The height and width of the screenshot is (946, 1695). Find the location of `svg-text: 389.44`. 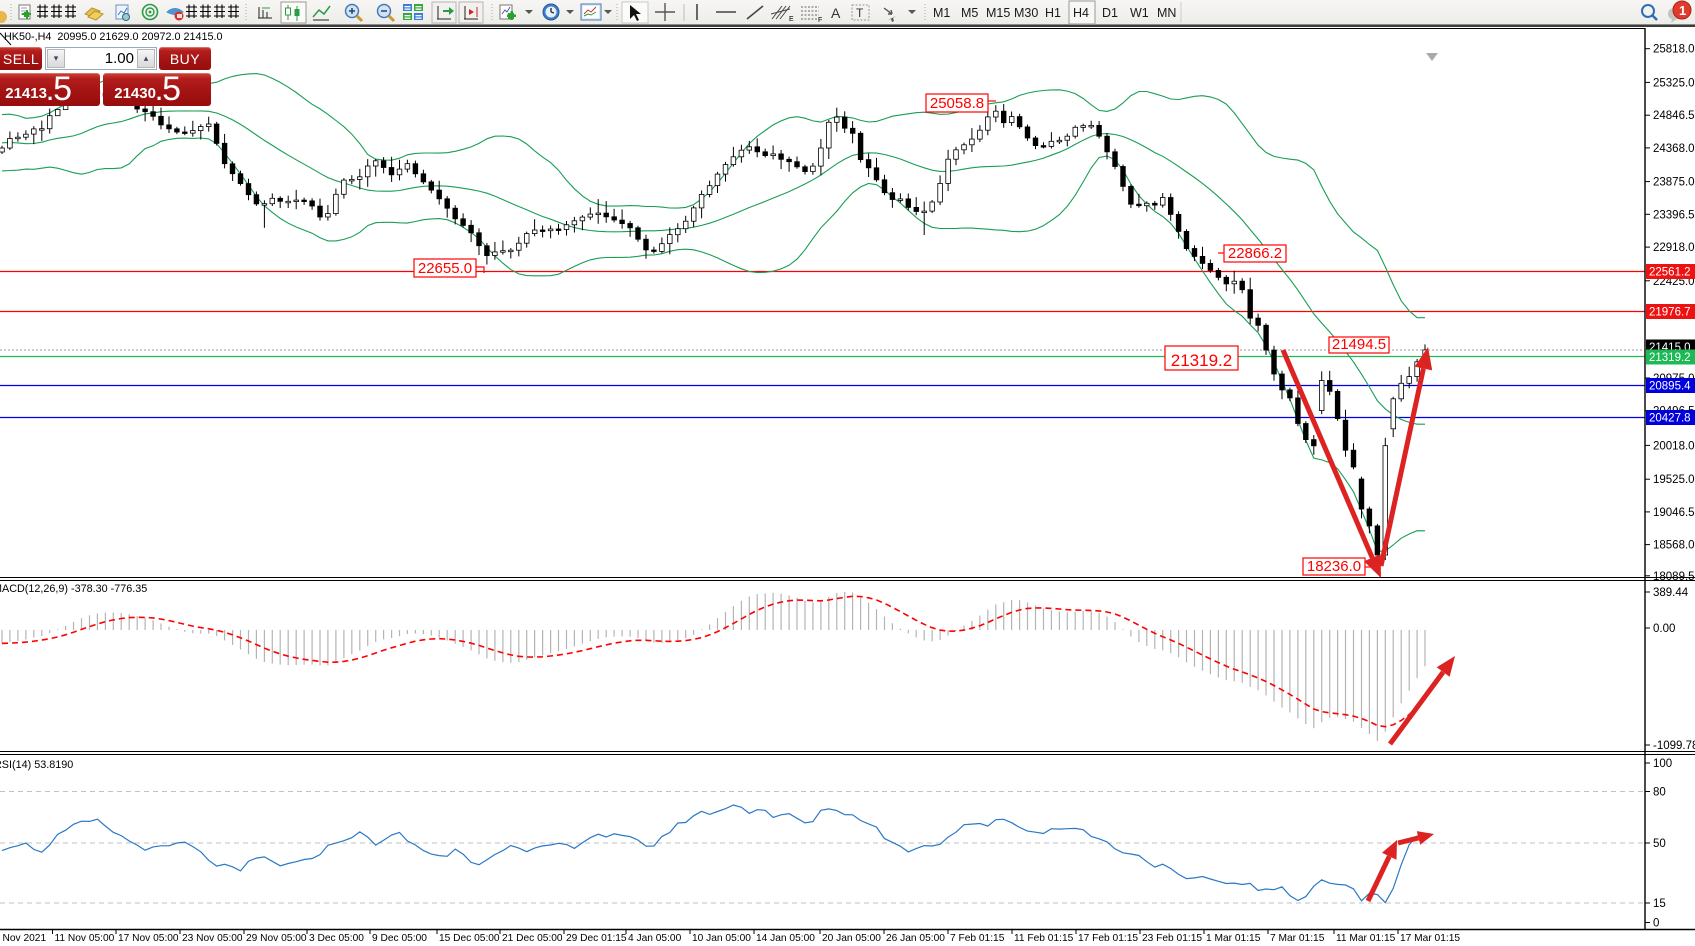

svg-text: 389.44 is located at coordinates (1671, 593).